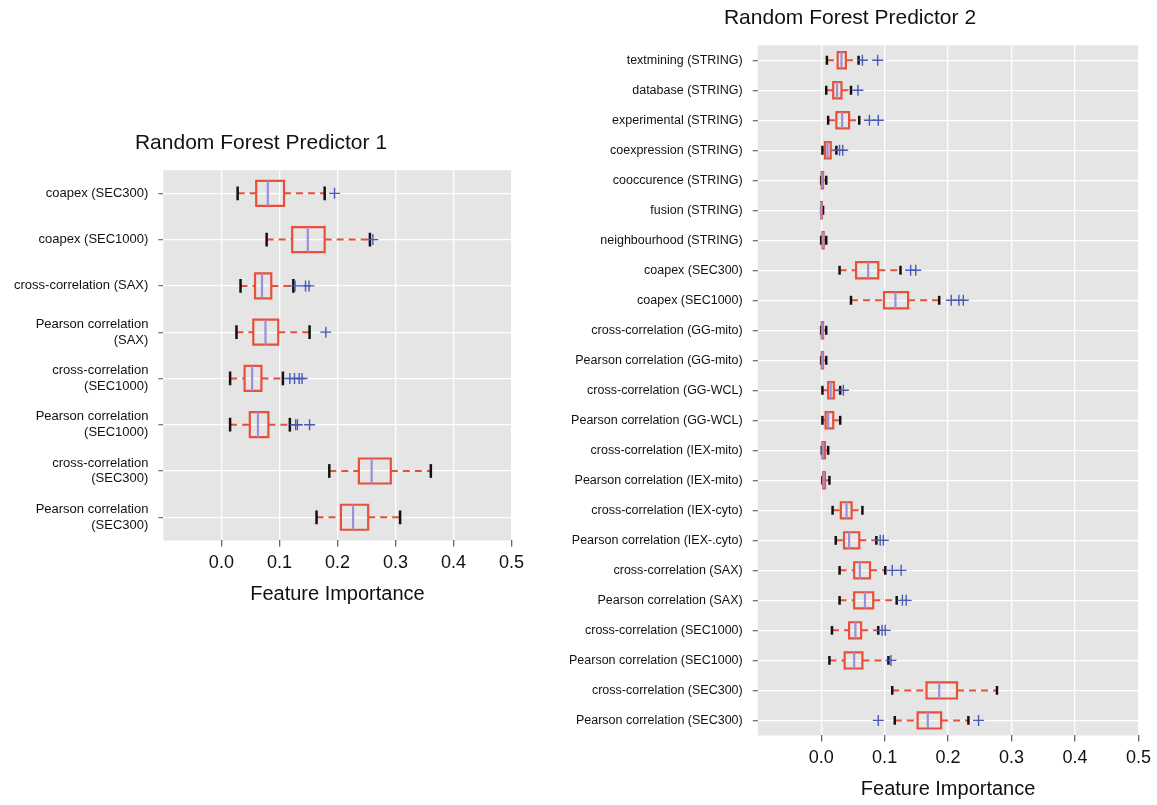 This screenshot has width=1157, height=805. Describe the element at coordinates (671, 239) in the screenshot. I see `y-tick-label: neighbourhood (STRING)` at that location.